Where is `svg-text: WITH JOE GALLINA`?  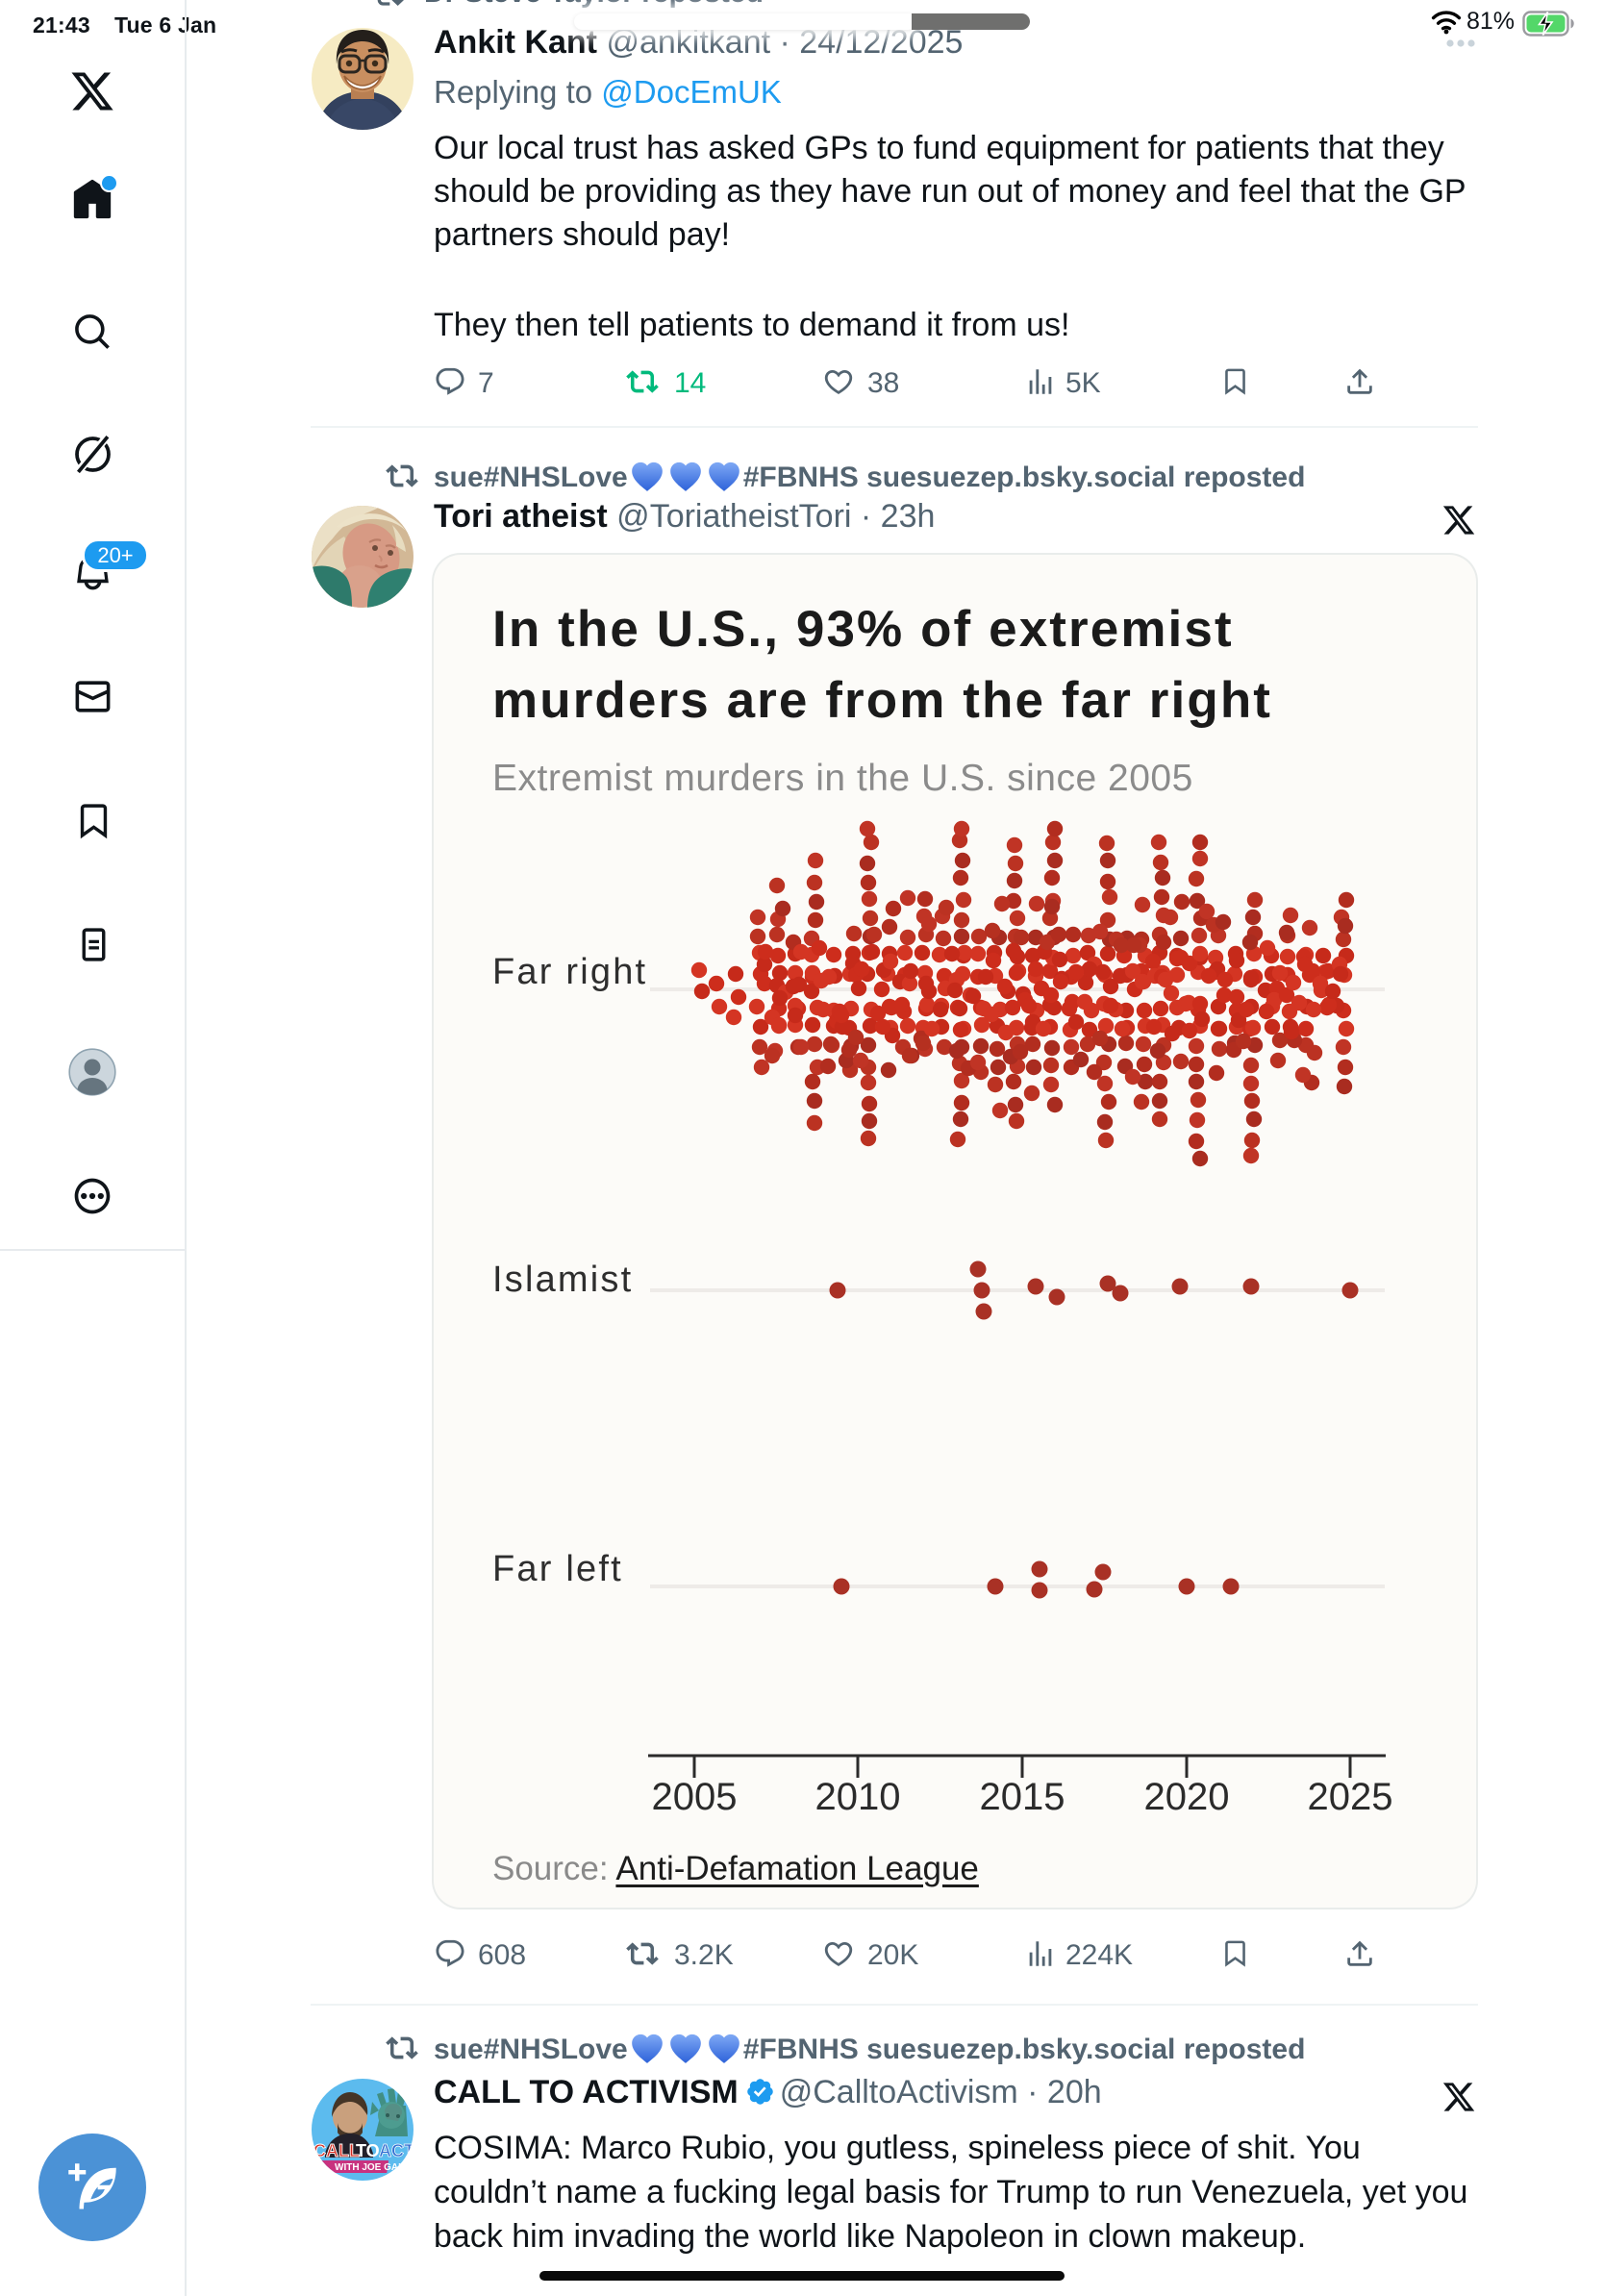
svg-text: WITH JOE GALLINA is located at coordinates (374, 2167).